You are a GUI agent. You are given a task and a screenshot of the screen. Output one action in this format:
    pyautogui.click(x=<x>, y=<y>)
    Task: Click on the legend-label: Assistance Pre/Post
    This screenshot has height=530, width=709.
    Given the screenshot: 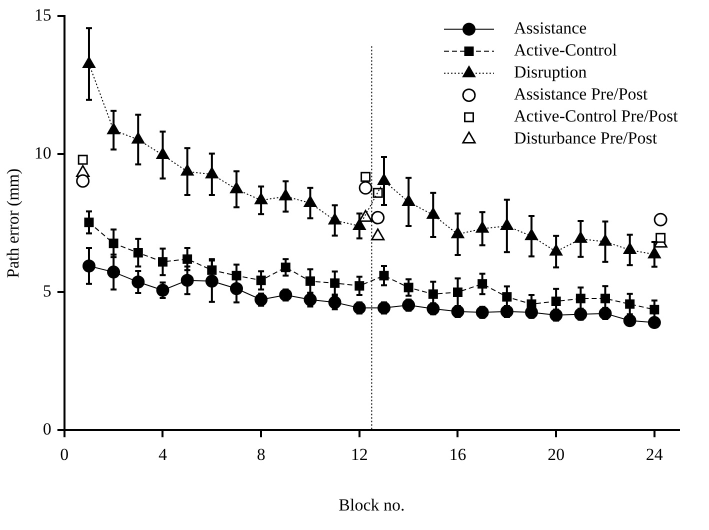 What is the action you would take?
    pyautogui.click(x=581, y=94)
    